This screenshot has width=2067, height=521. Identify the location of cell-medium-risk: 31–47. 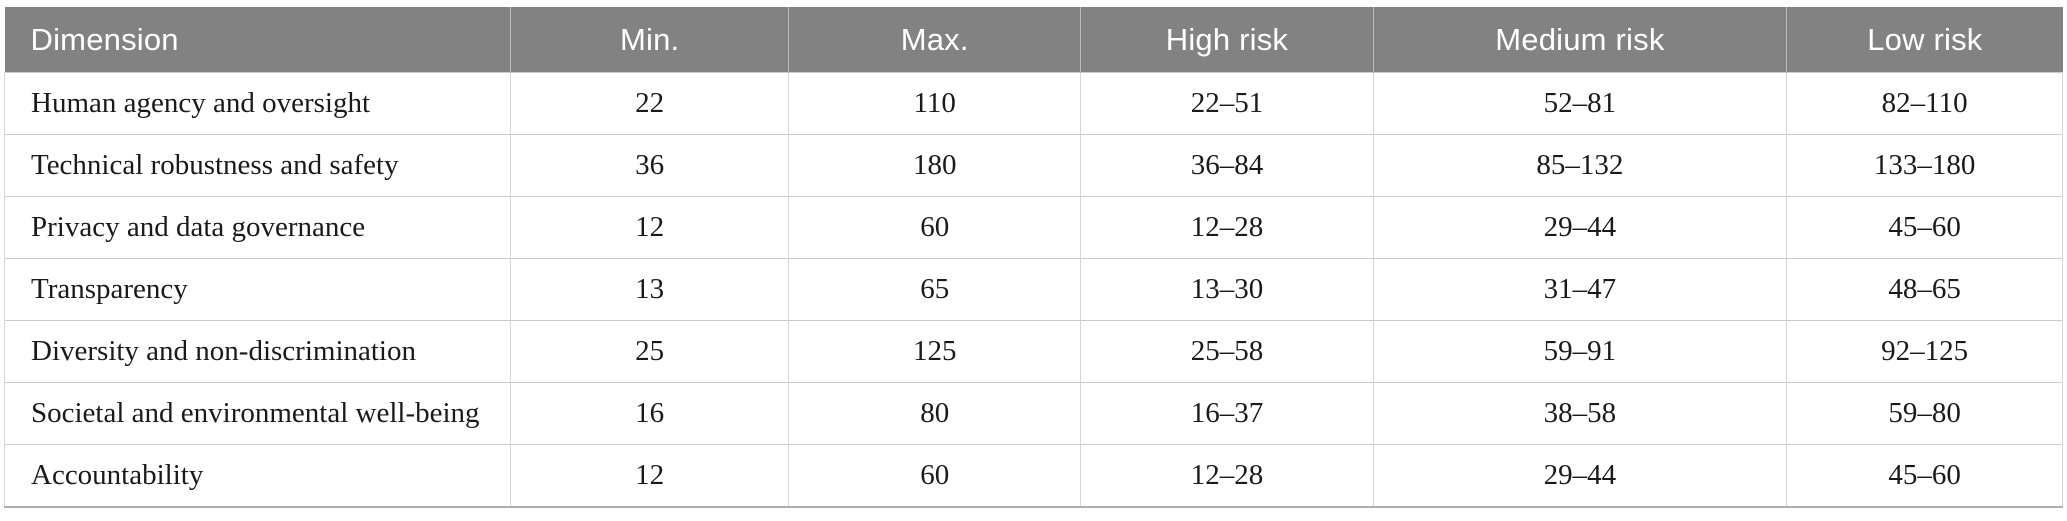
(1579, 289).